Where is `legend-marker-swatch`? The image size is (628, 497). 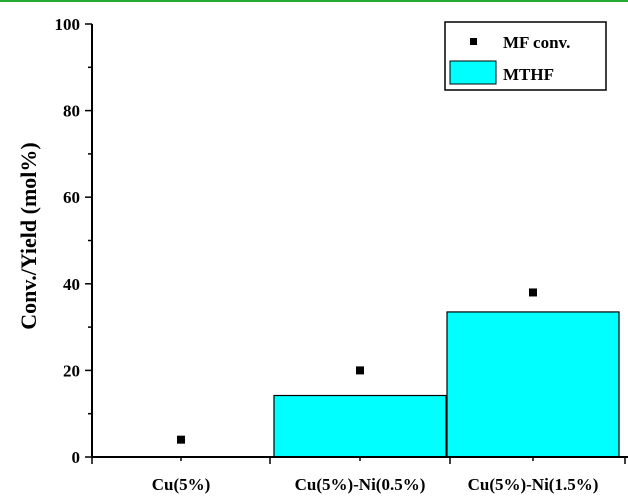 legend-marker-swatch is located at coordinates (473, 41).